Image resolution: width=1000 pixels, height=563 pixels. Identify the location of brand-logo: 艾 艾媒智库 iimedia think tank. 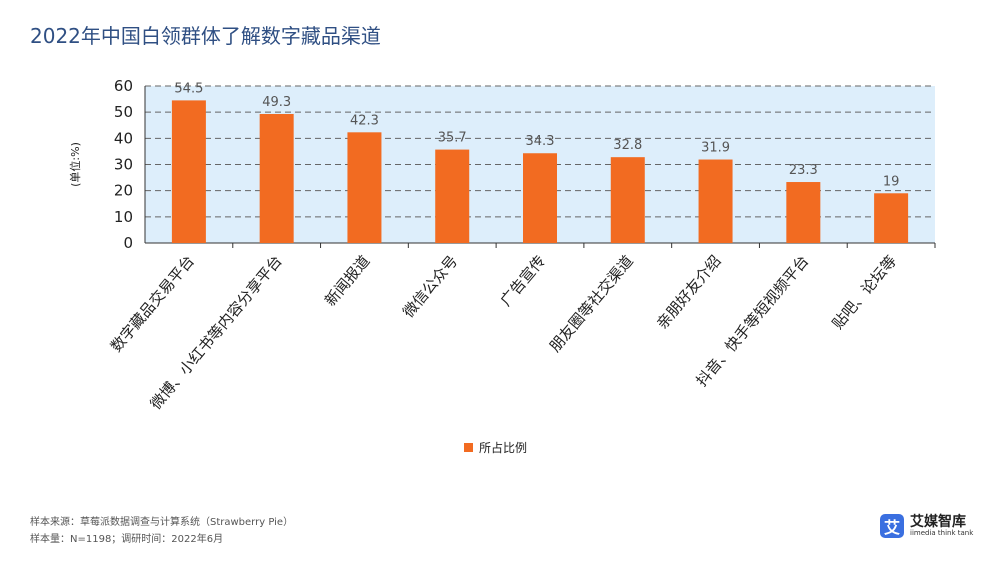
(926, 526).